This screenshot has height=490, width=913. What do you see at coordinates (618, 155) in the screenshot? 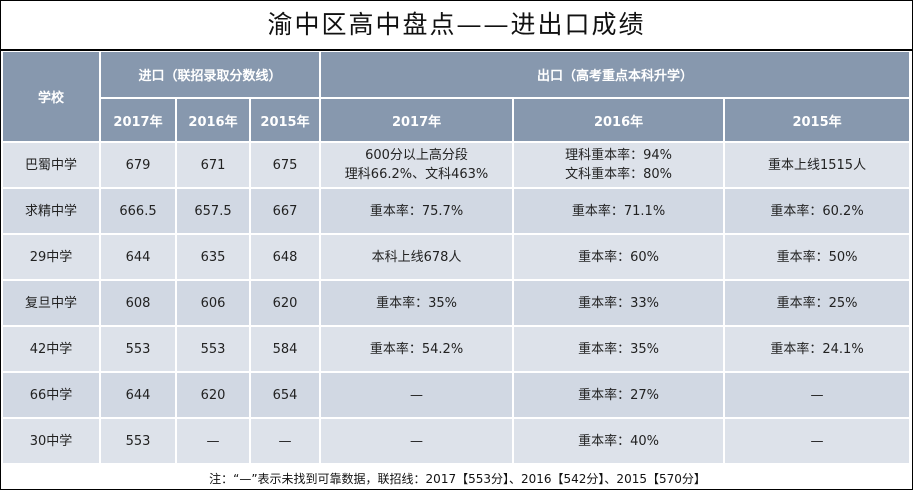
I see `cell-line: 理科重本率：94%` at bounding box center [618, 155].